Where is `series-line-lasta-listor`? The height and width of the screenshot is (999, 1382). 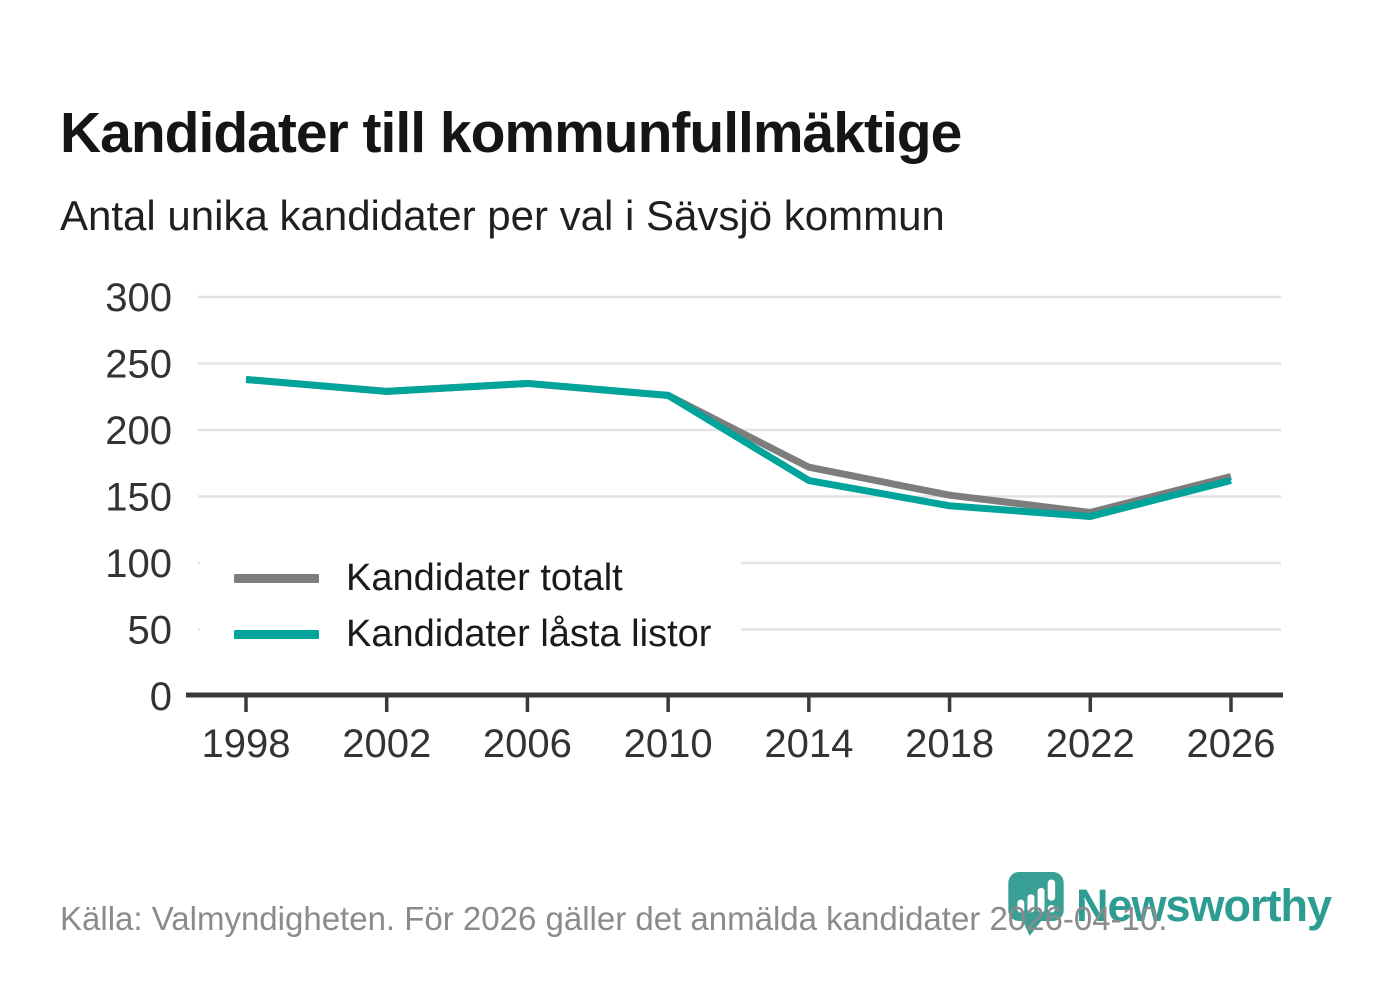
series-line-lasta-listor is located at coordinates (738, 447).